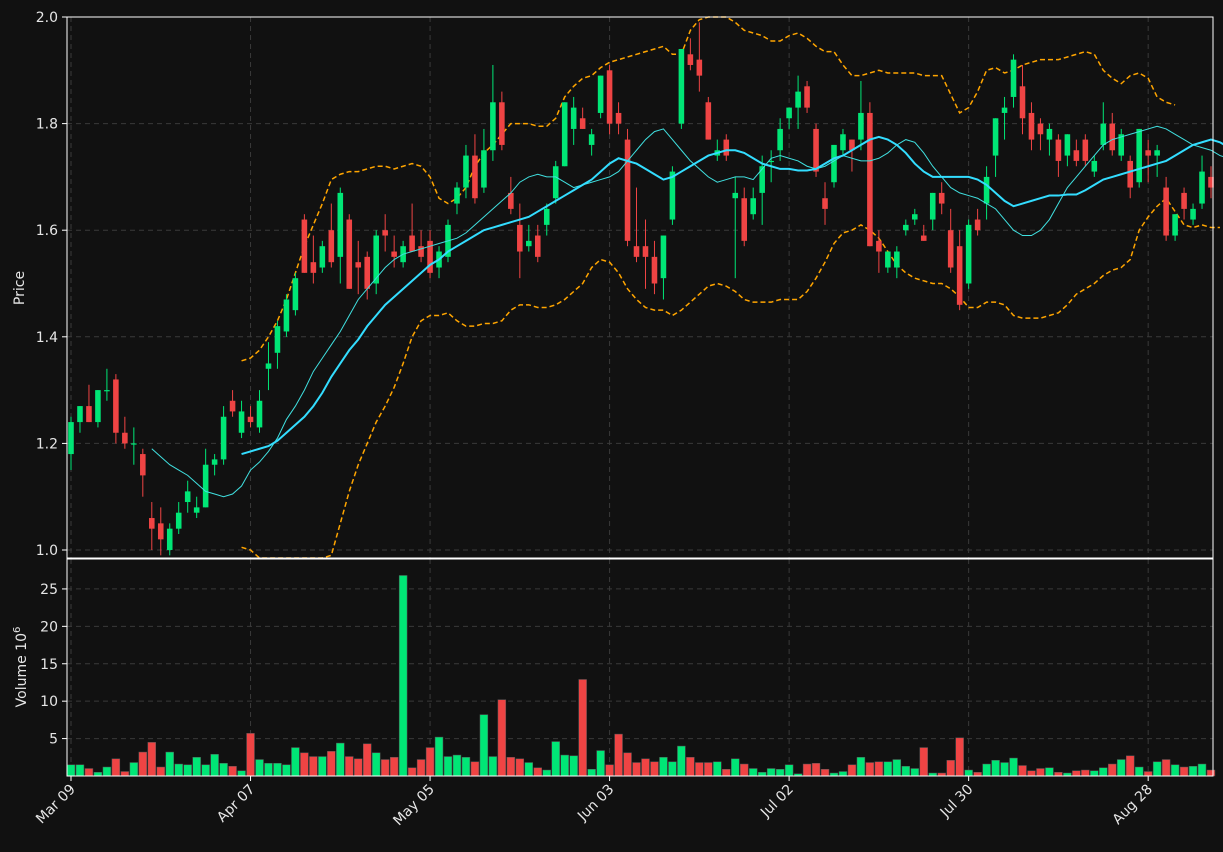 The width and height of the screenshot is (1223, 852). I want to click on price-tick-label: 1.0, so click(47, 551).